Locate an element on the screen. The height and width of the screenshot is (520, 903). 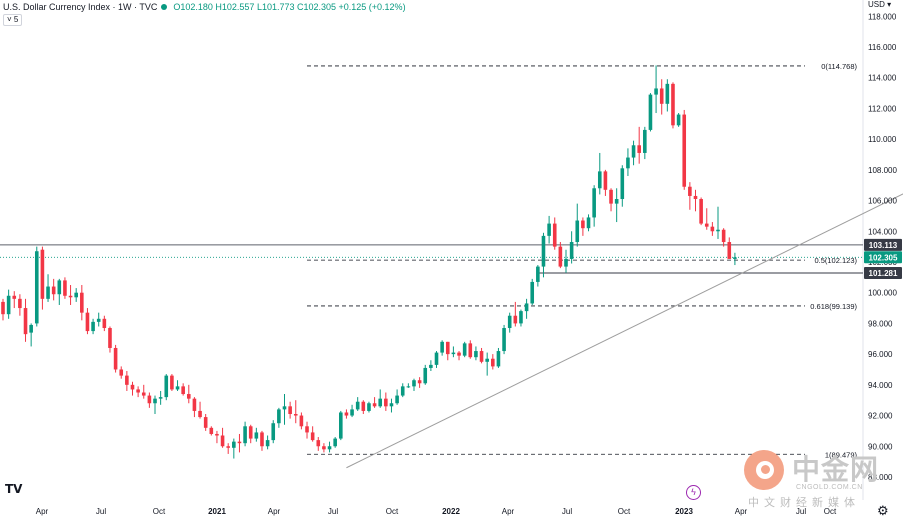
tradingview-logo-icon: TV is located at coordinates (14, 489).